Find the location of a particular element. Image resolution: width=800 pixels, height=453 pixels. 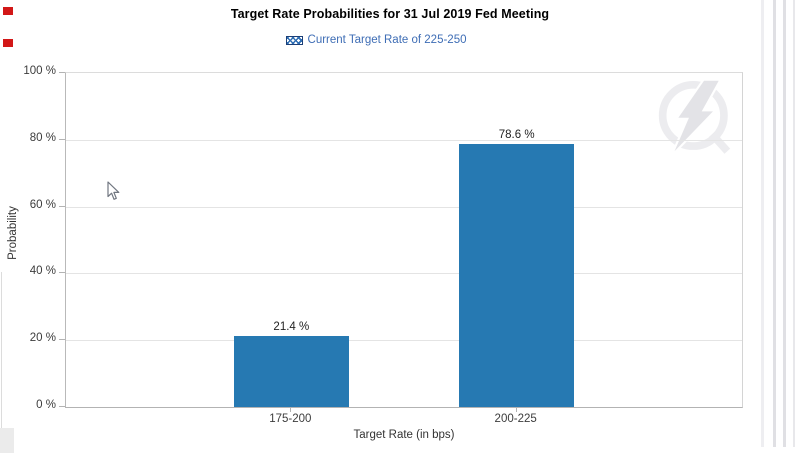

crosshatch-swatch-icon is located at coordinates (294, 40).